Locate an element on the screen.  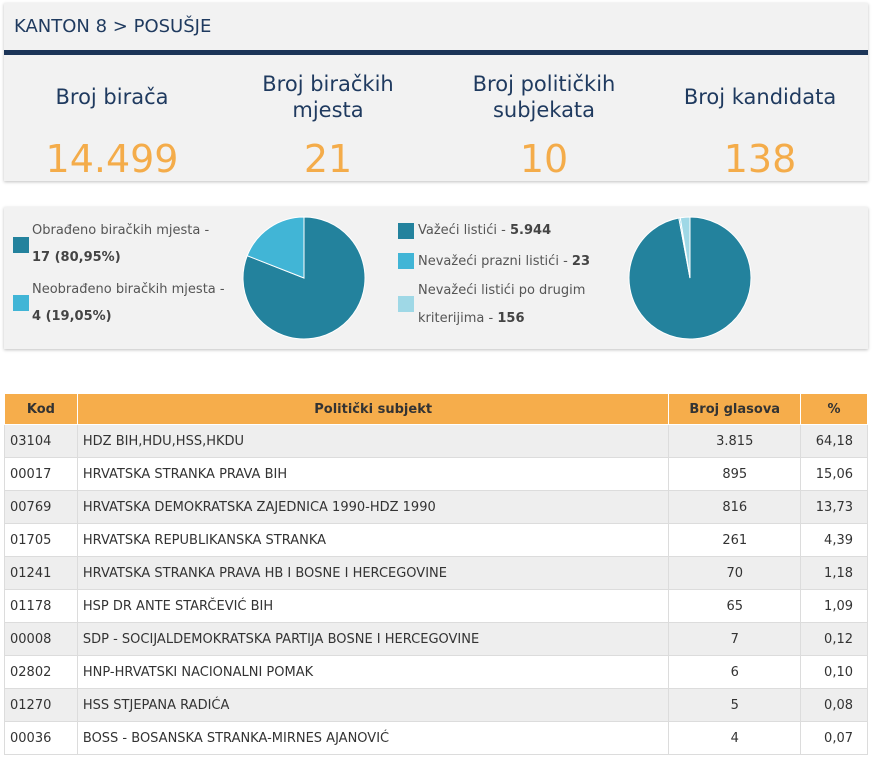
cell-glasovi: 65 is located at coordinates (735, 606).